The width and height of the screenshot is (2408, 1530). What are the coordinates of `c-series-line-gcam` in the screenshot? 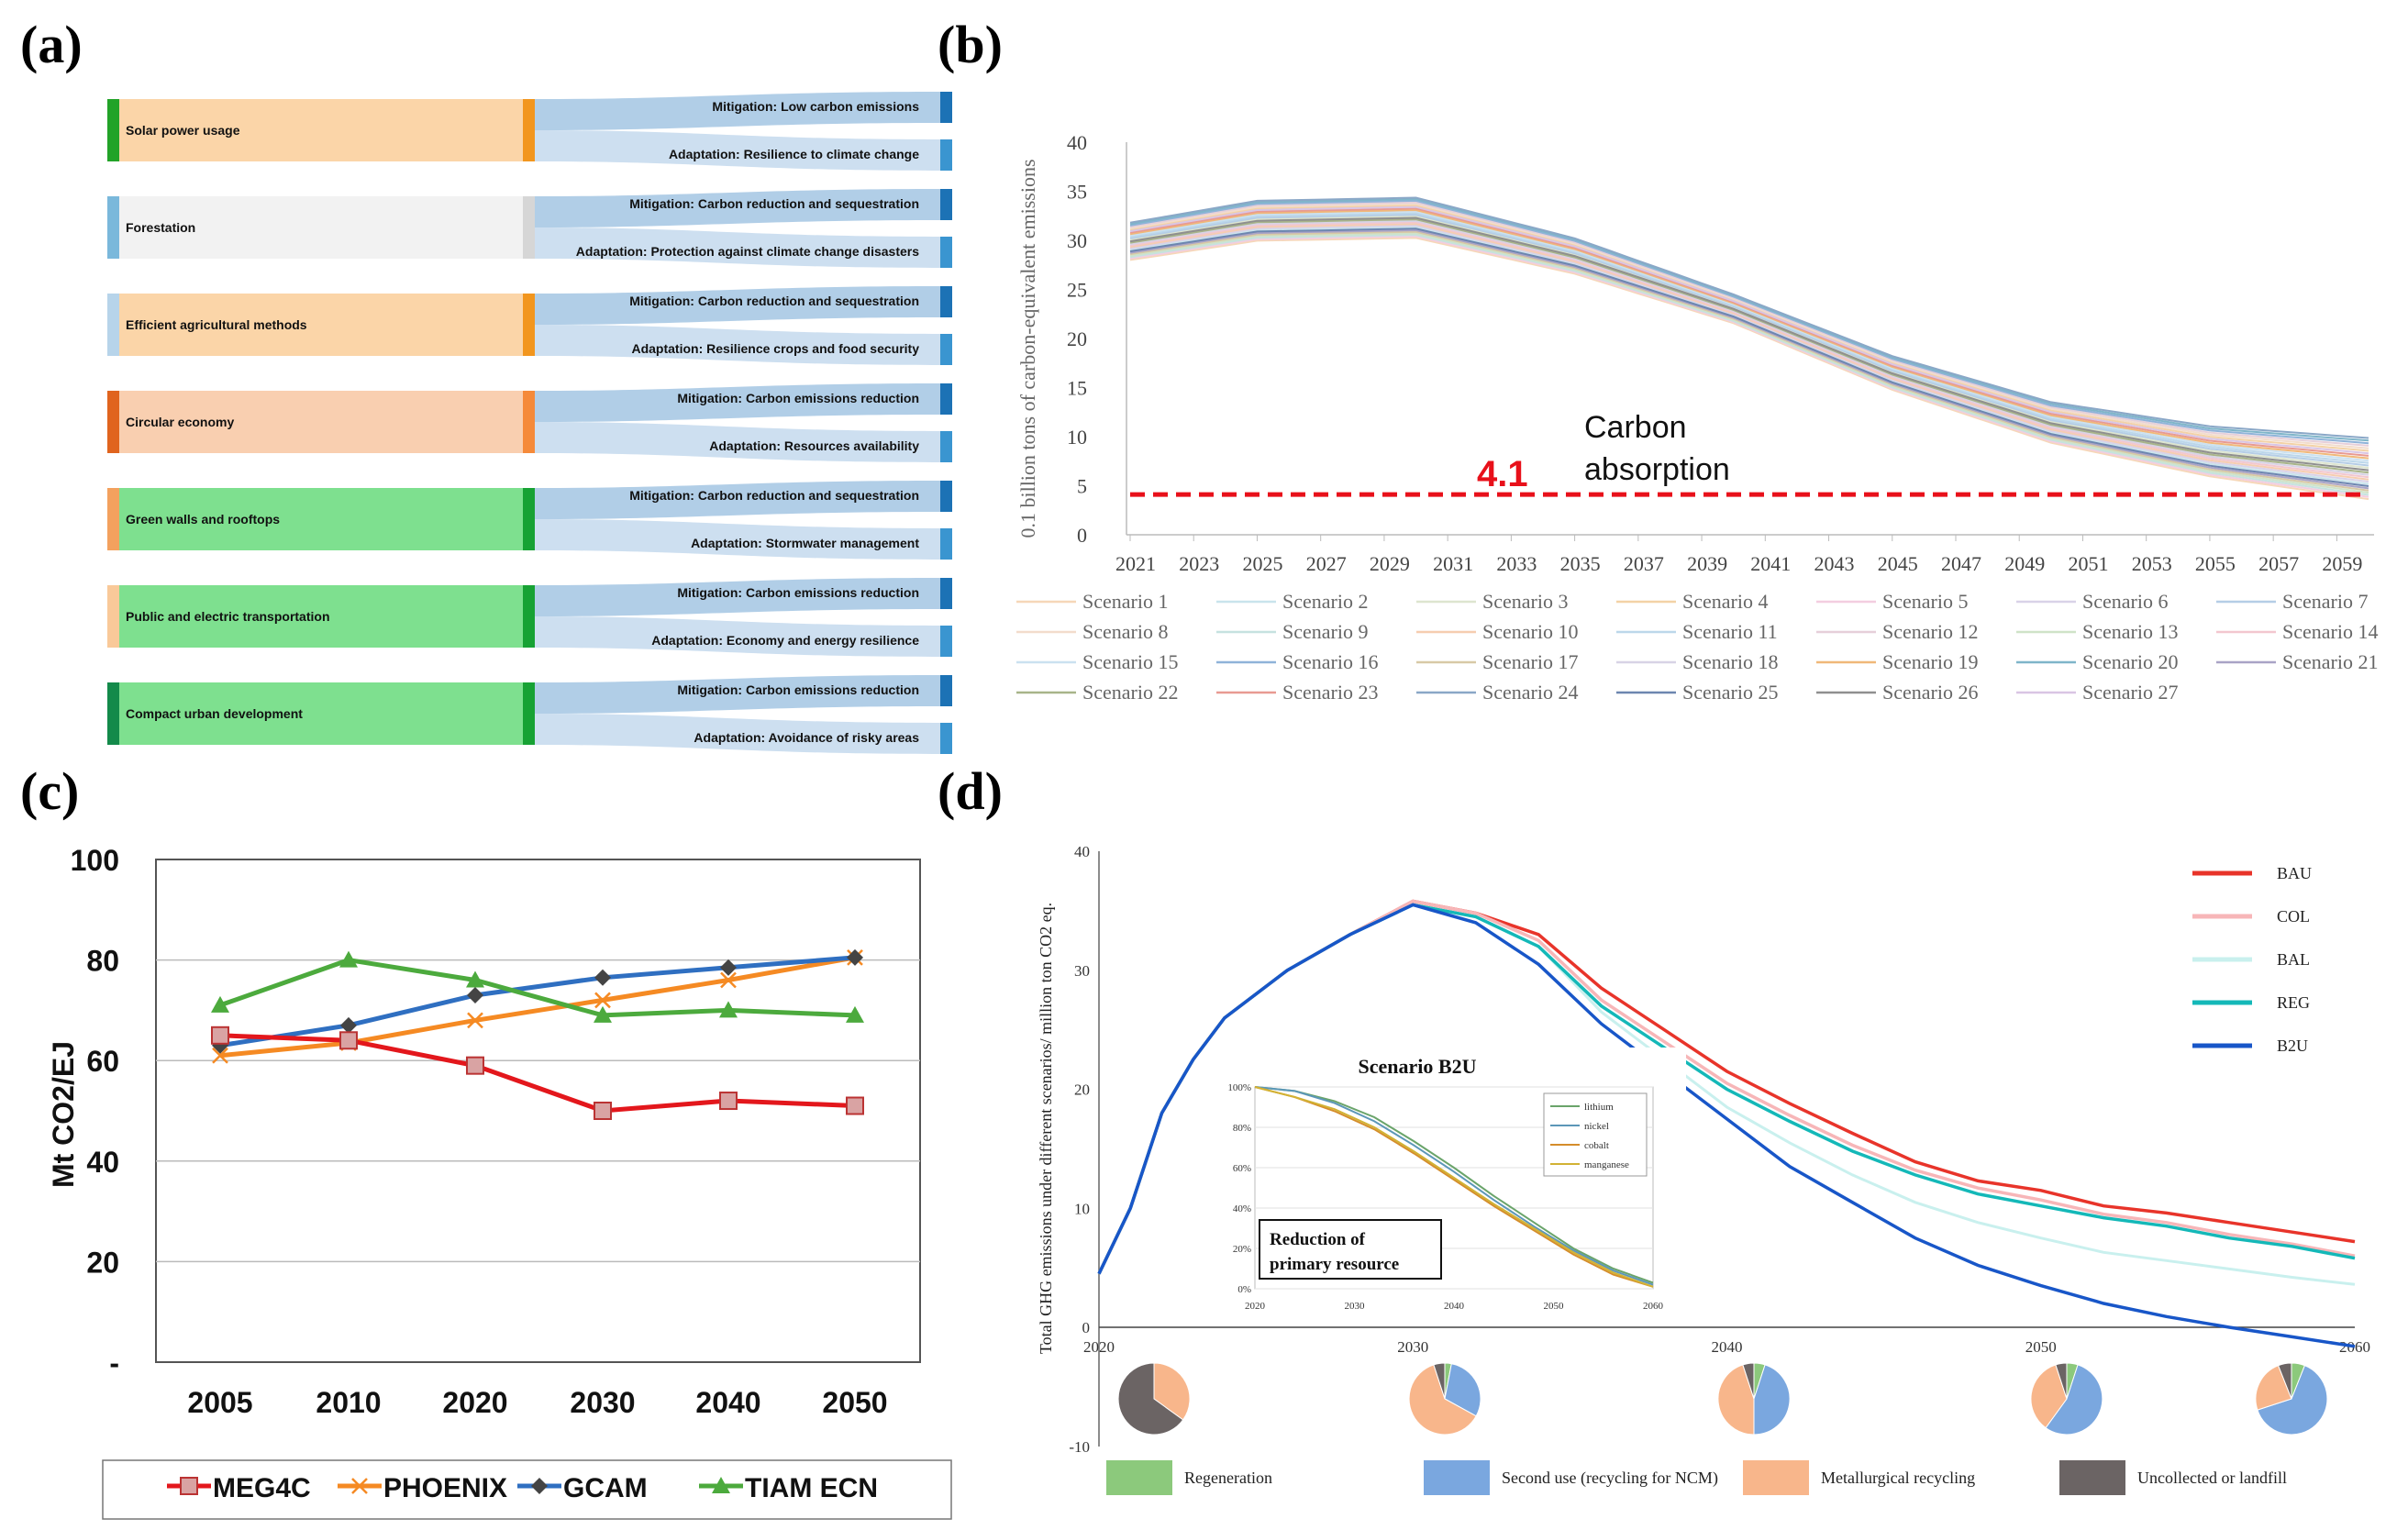 It's located at (537, 1001).